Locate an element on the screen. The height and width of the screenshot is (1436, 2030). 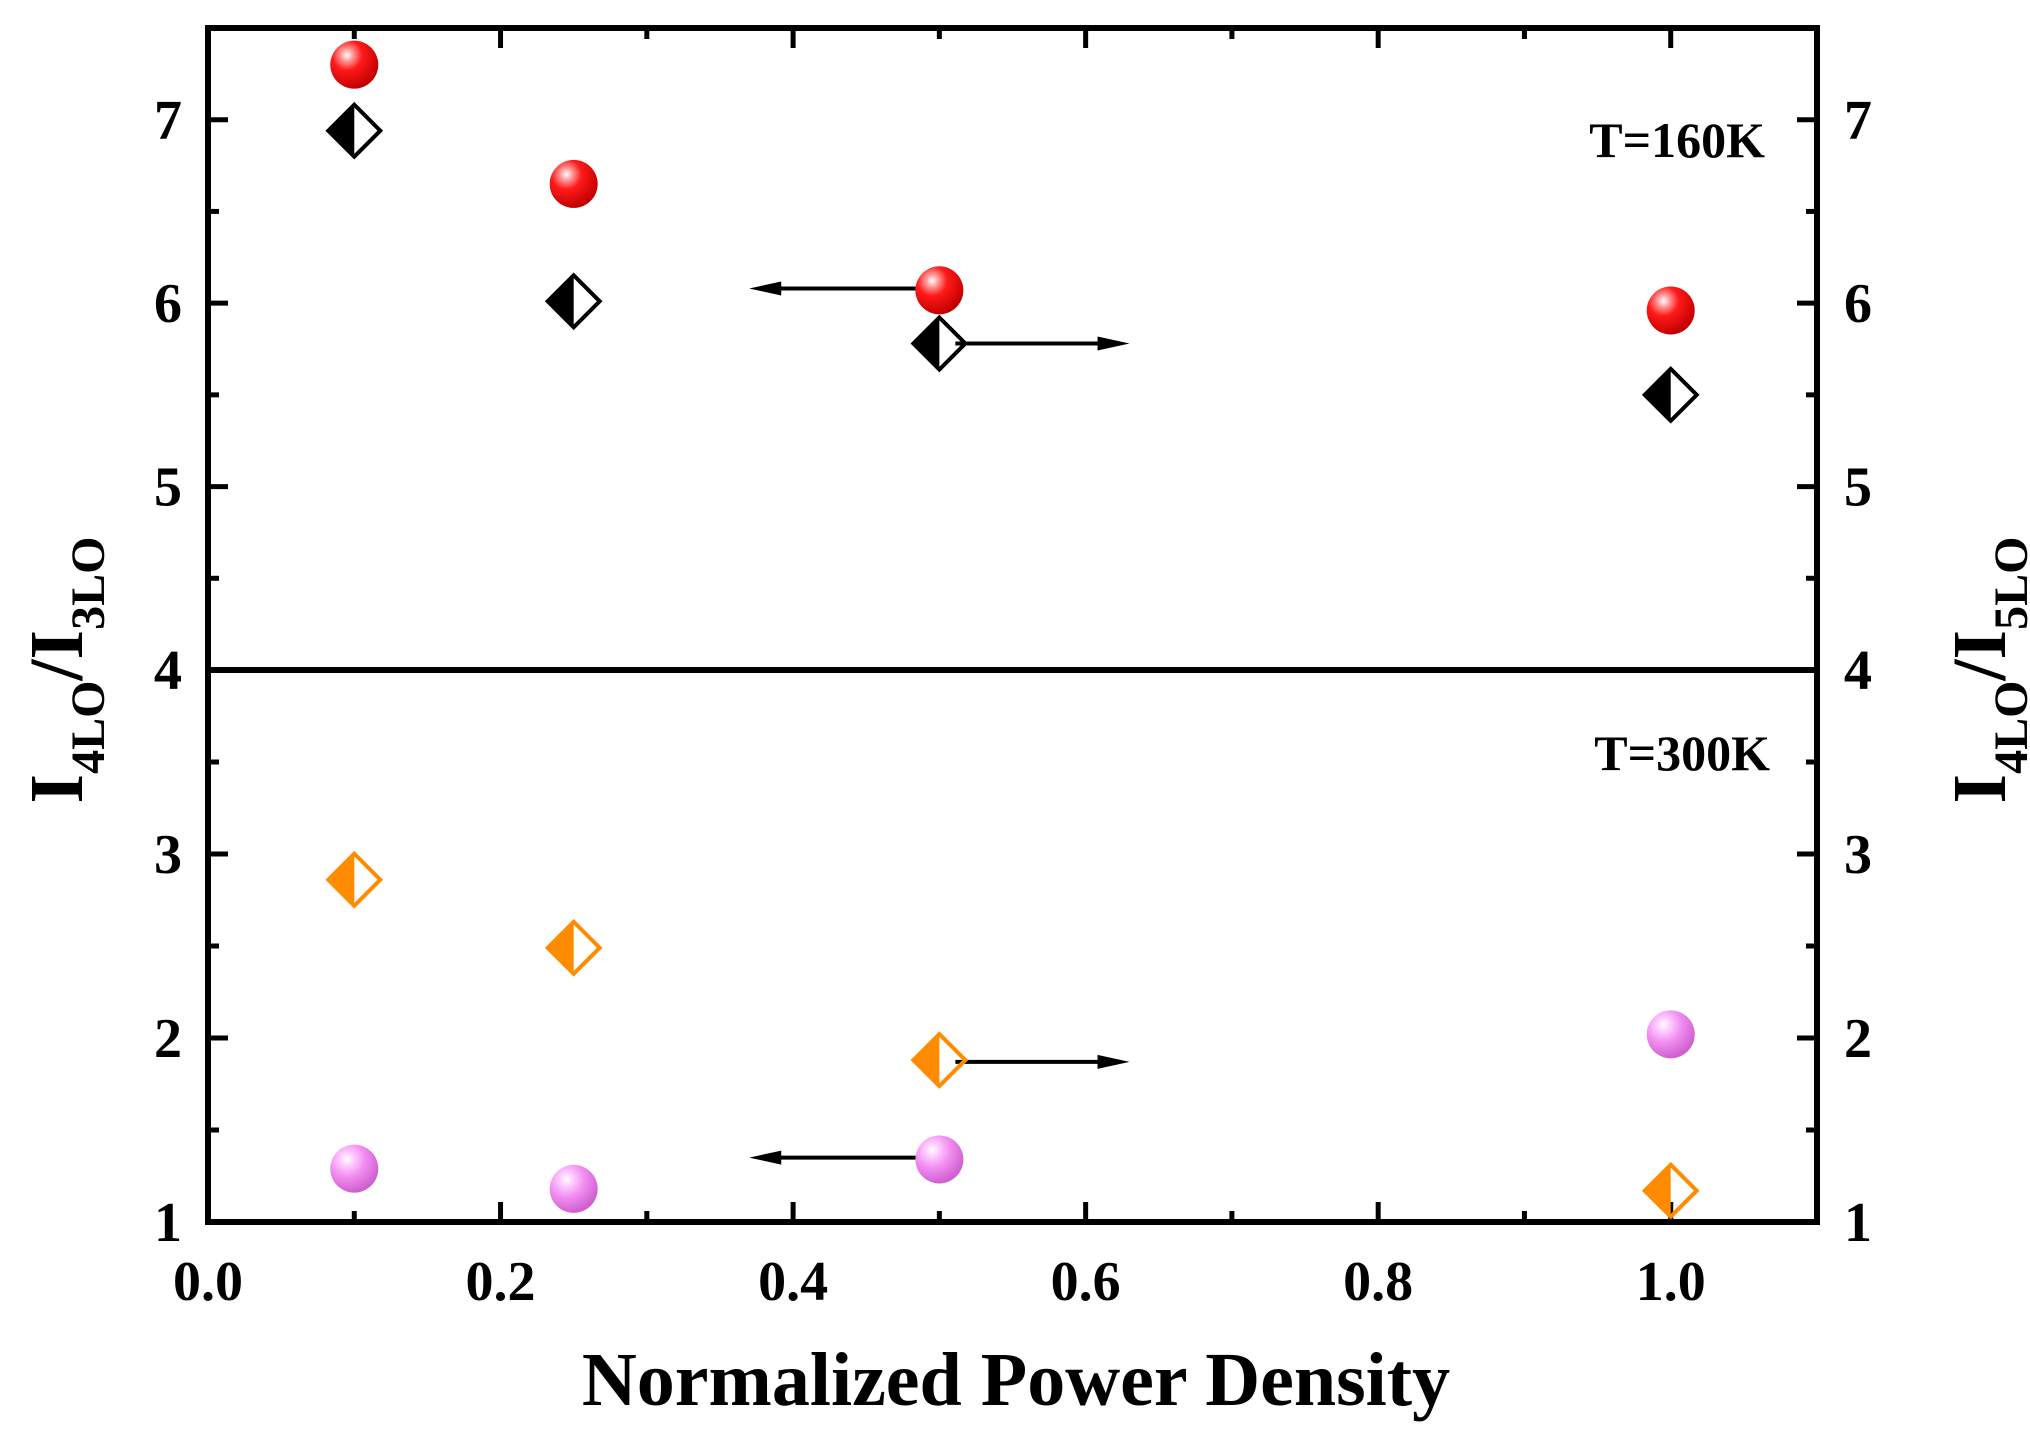
y-tick-label-right: 5 is located at coordinates (1858, 488).